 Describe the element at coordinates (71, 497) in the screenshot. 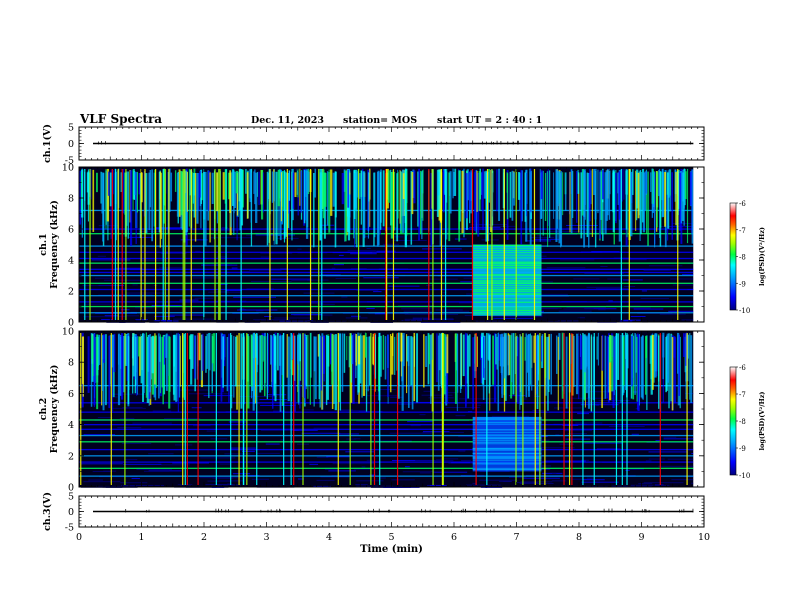

I see `y-tick-label: 5` at that location.